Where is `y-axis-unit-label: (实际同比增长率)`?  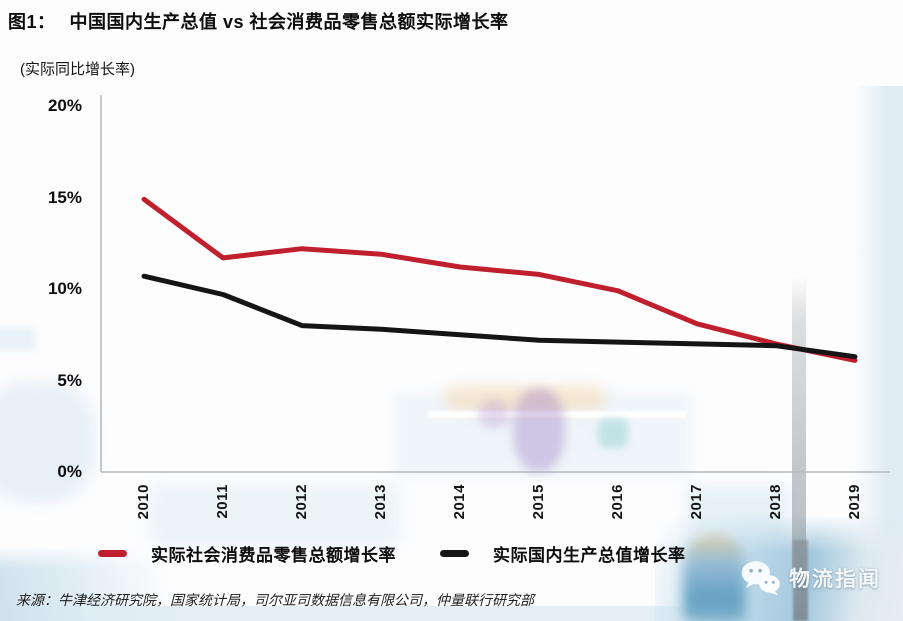 y-axis-unit-label: (实际同比增长率) is located at coordinates (77, 69).